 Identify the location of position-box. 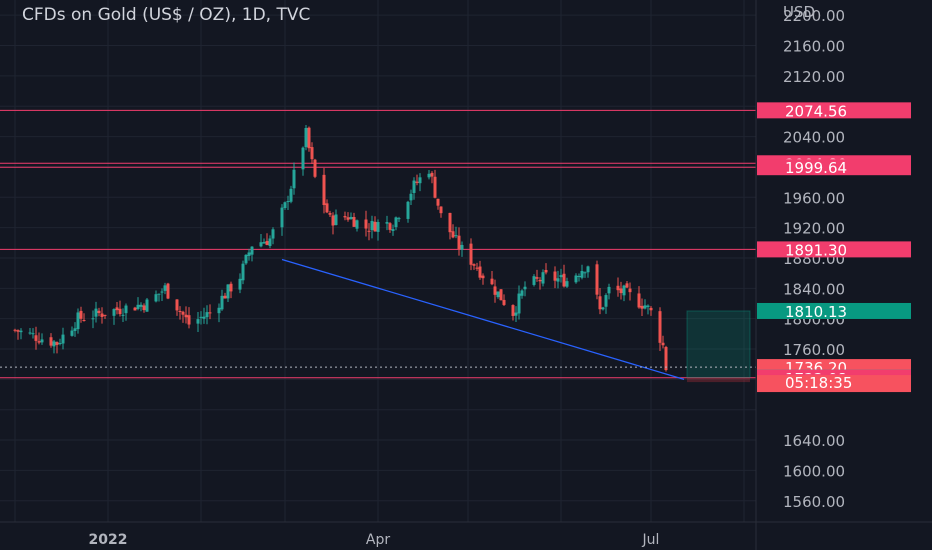
(718, 346).